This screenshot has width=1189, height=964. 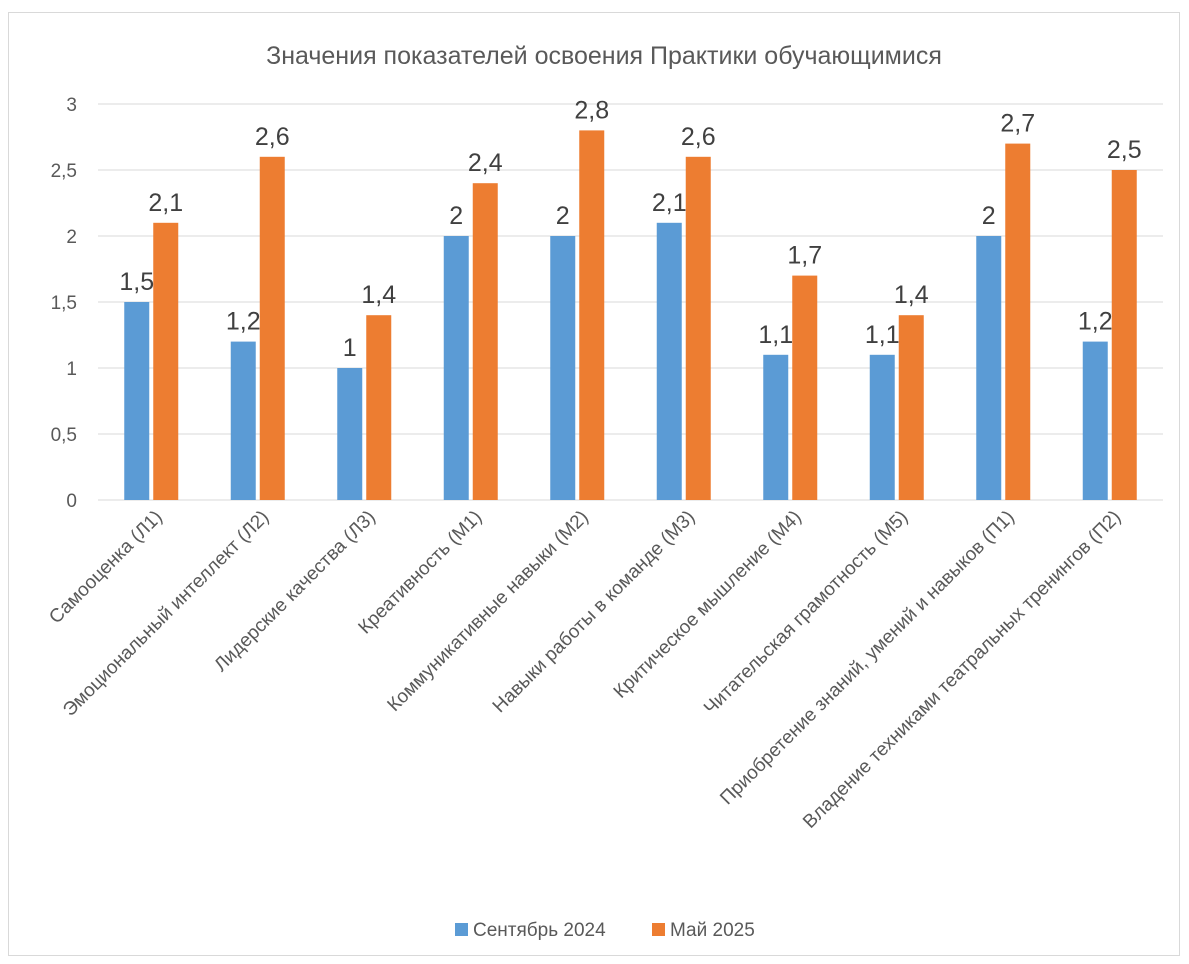 What do you see at coordinates (591, 110) in the screenshot?
I see `data-label: 2,8` at bounding box center [591, 110].